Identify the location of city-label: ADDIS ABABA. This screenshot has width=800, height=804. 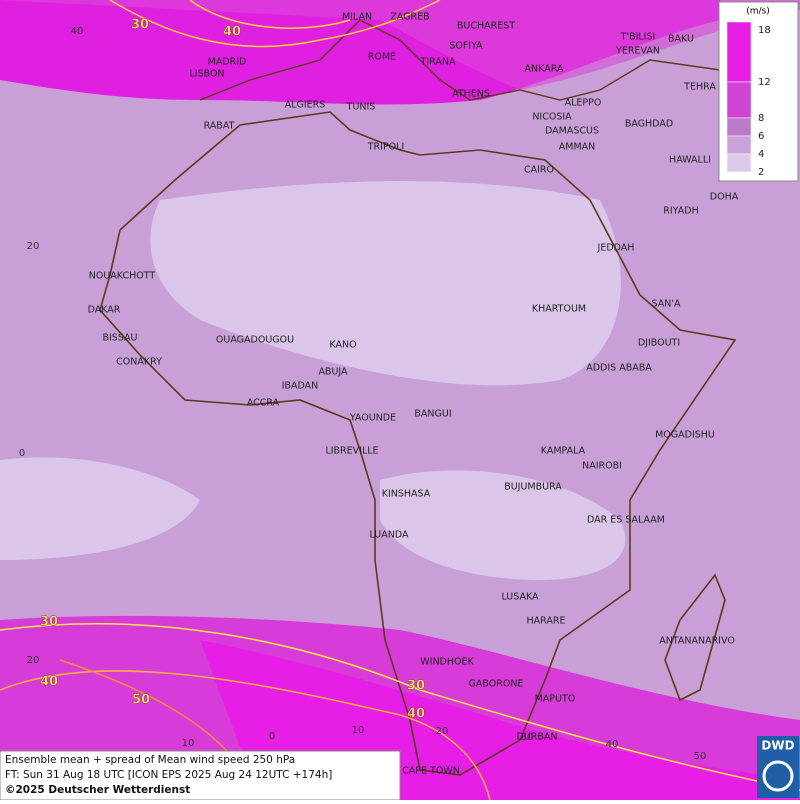
(619, 368).